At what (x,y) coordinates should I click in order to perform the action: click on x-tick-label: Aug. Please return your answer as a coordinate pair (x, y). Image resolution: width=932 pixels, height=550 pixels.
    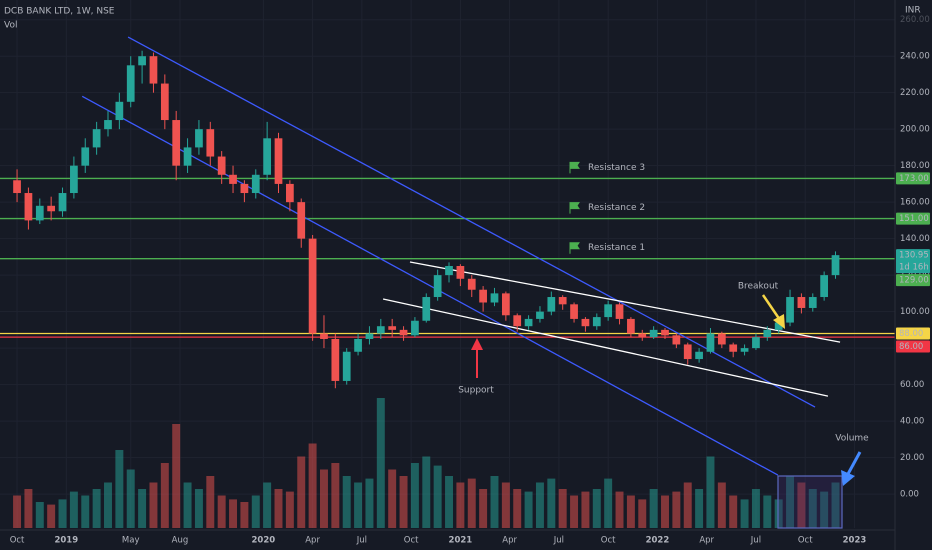
    Looking at the image, I should click on (180, 541).